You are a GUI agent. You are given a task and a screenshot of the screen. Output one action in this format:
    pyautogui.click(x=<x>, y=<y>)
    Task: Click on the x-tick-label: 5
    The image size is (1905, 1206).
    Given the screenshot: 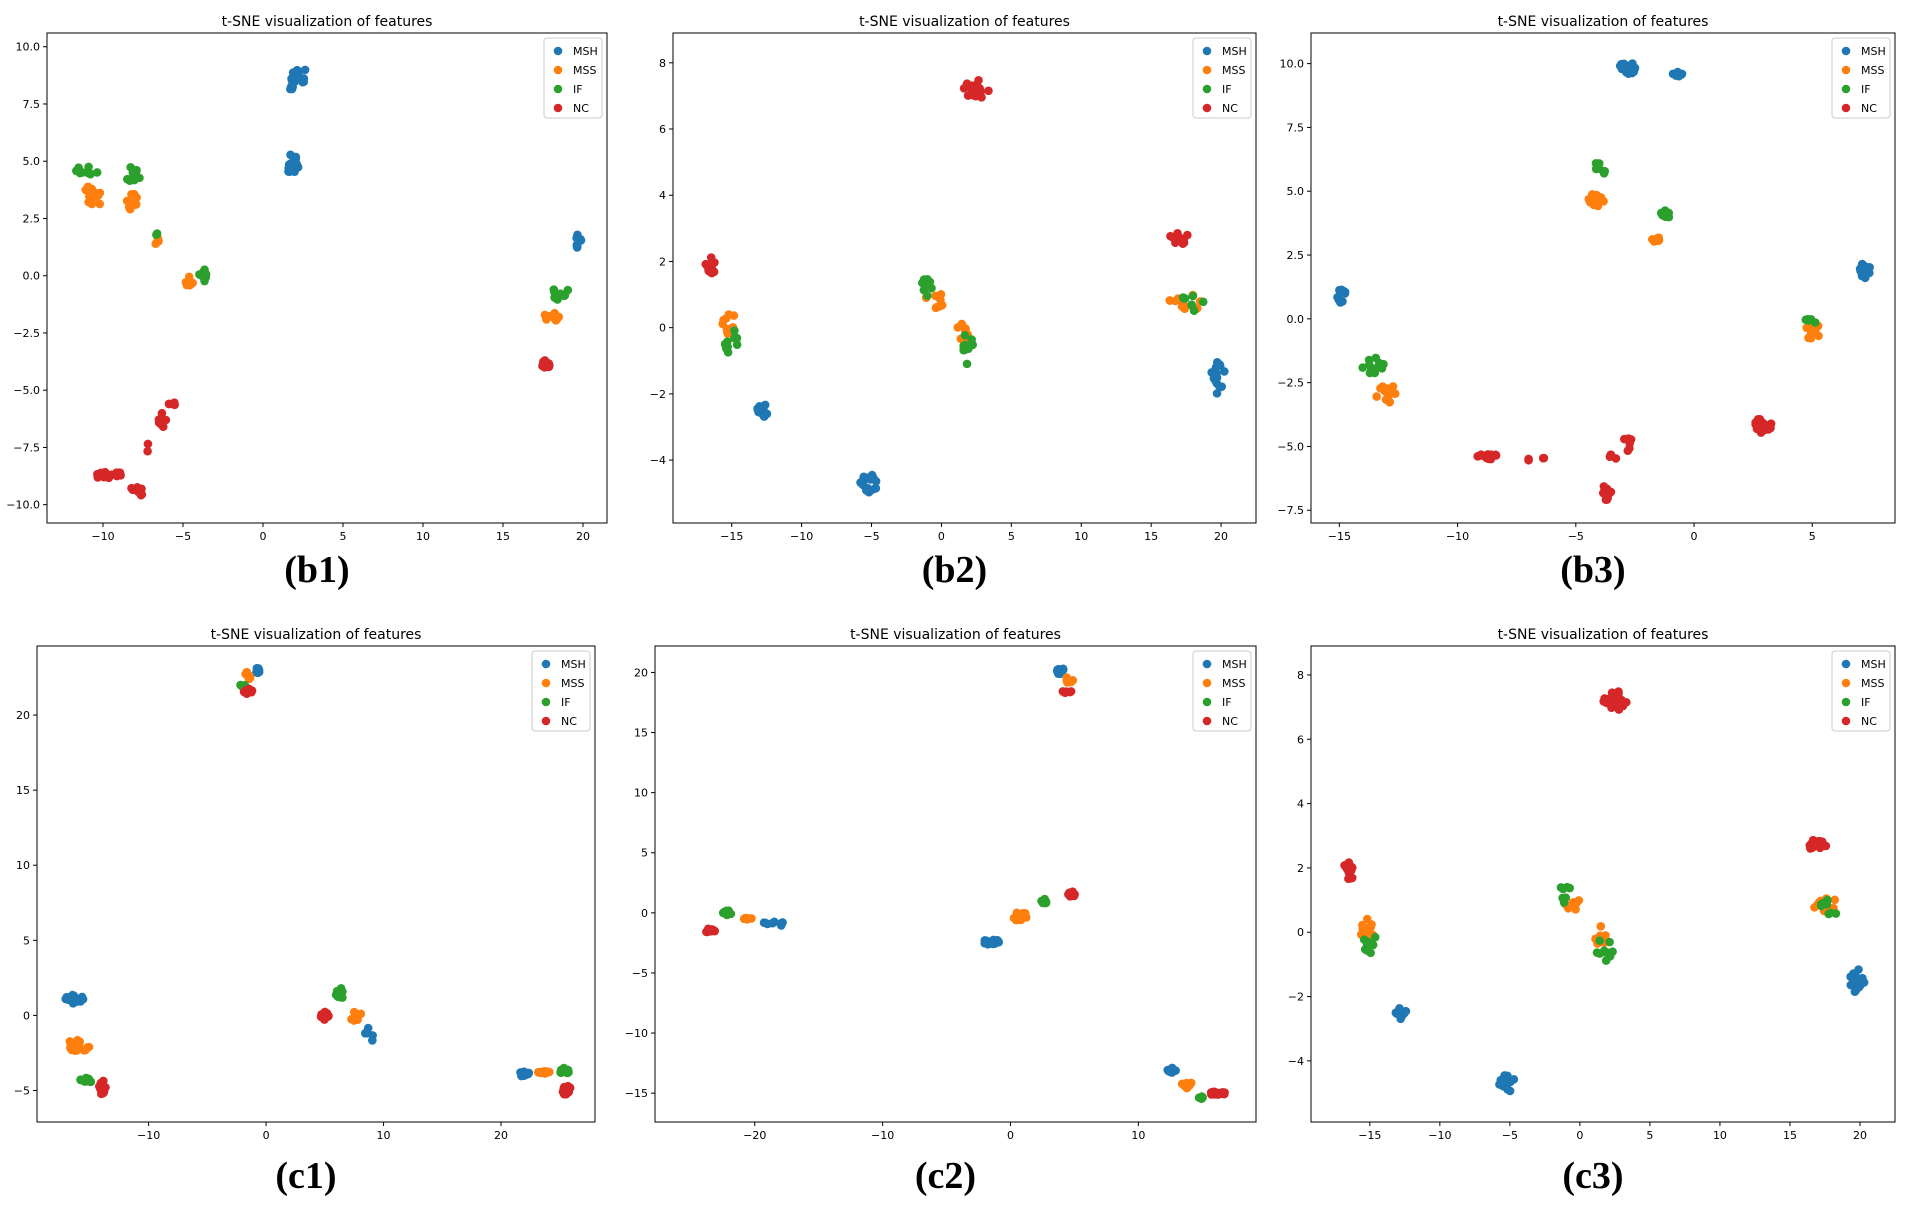 What is the action you would take?
    pyautogui.click(x=1011, y=536)
    